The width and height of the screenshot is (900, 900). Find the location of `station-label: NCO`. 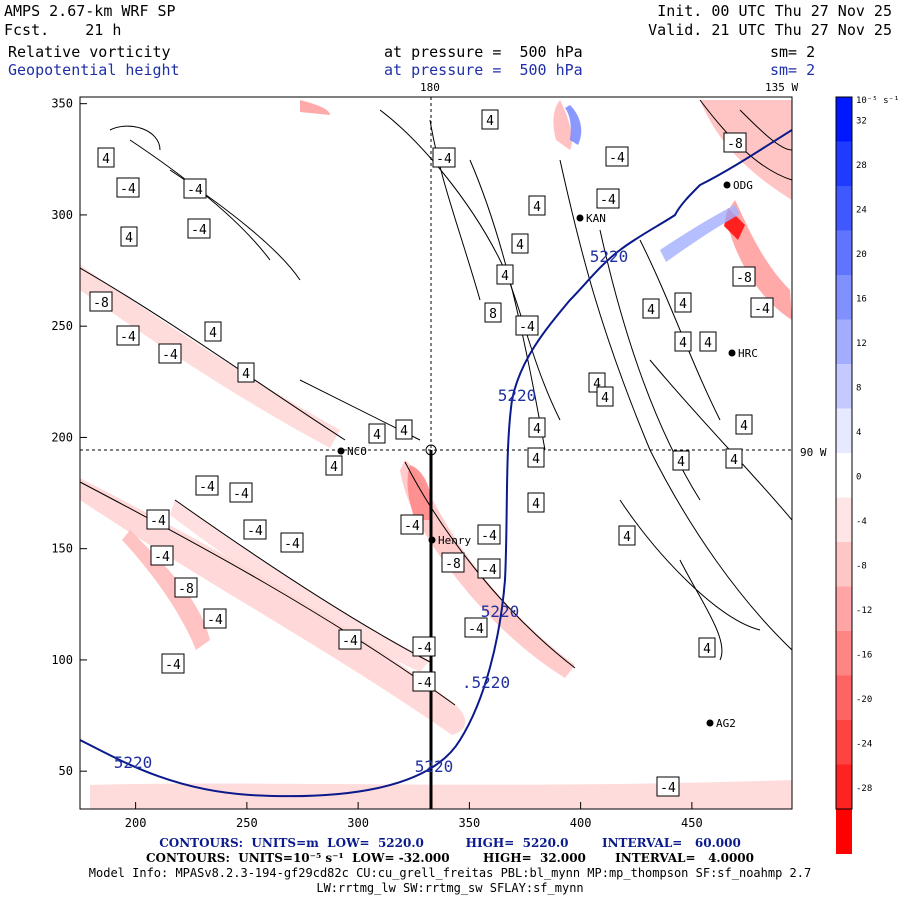

station-label: NCO is located at coordinates (357, 451).